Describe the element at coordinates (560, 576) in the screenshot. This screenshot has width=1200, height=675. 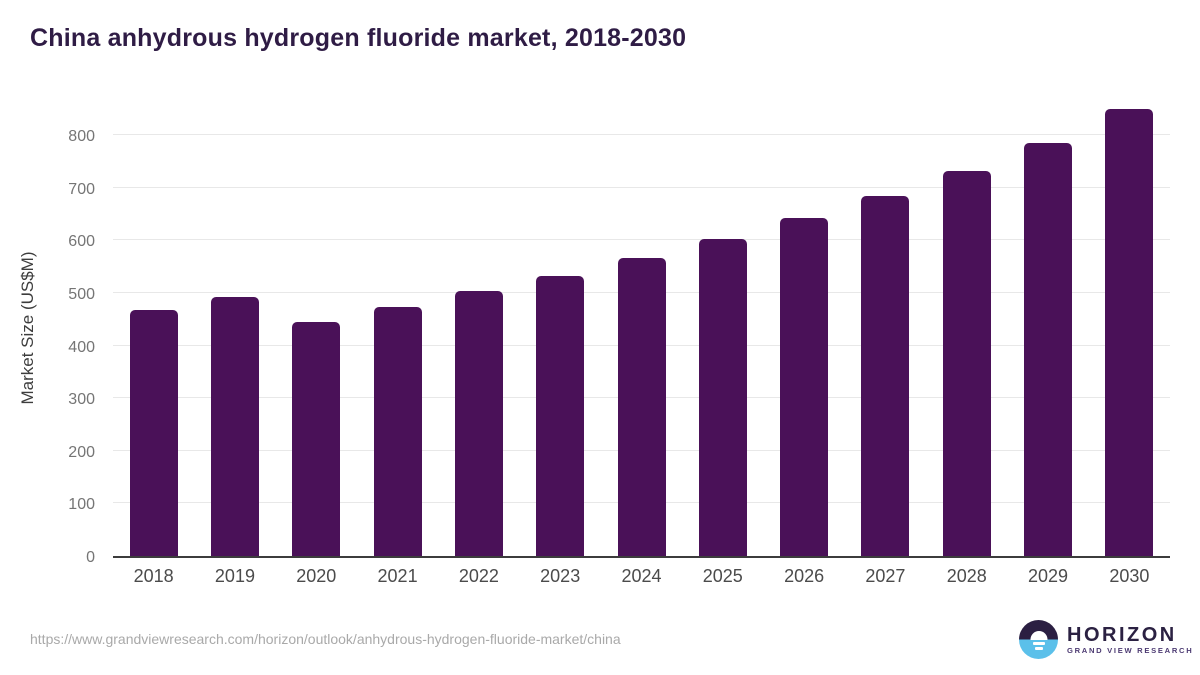
I see `x-tick-label-2023: 2023` at that location.